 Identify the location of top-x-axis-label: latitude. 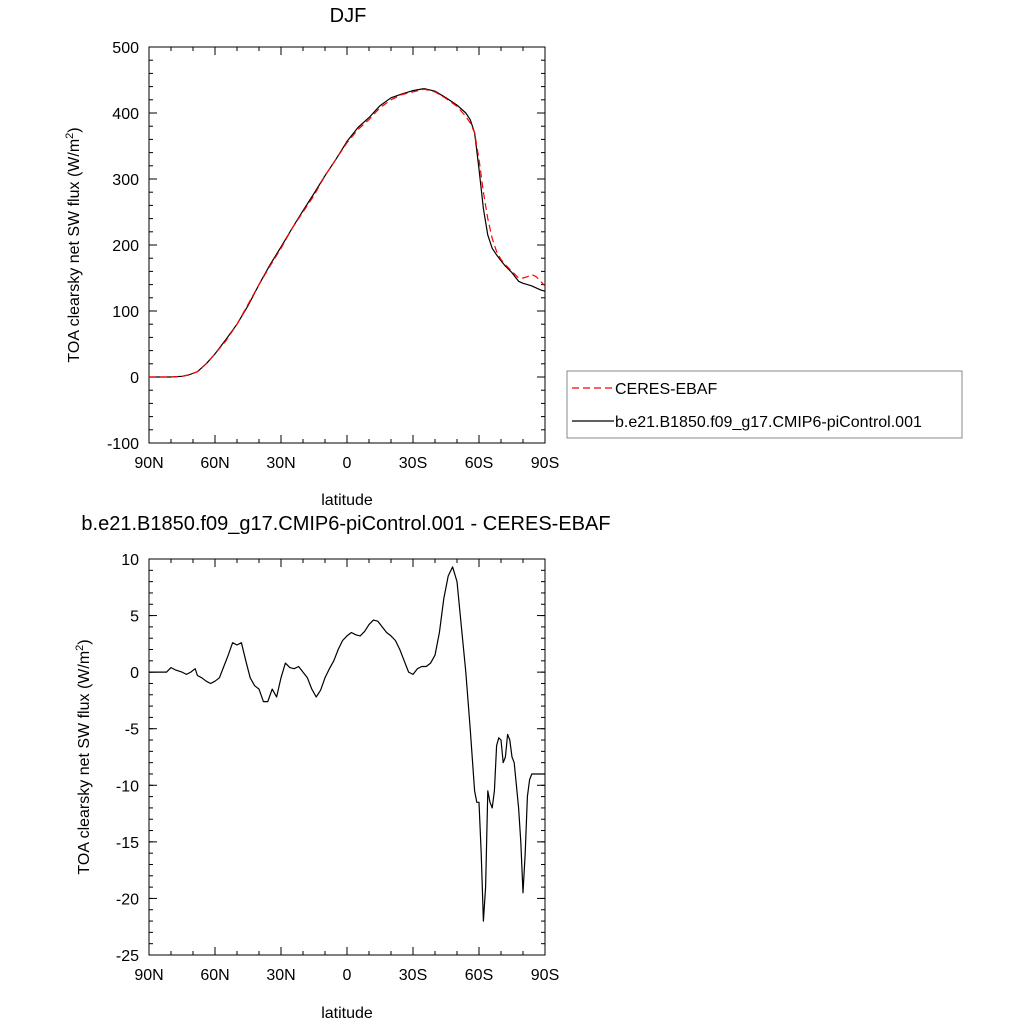
(347, 500).